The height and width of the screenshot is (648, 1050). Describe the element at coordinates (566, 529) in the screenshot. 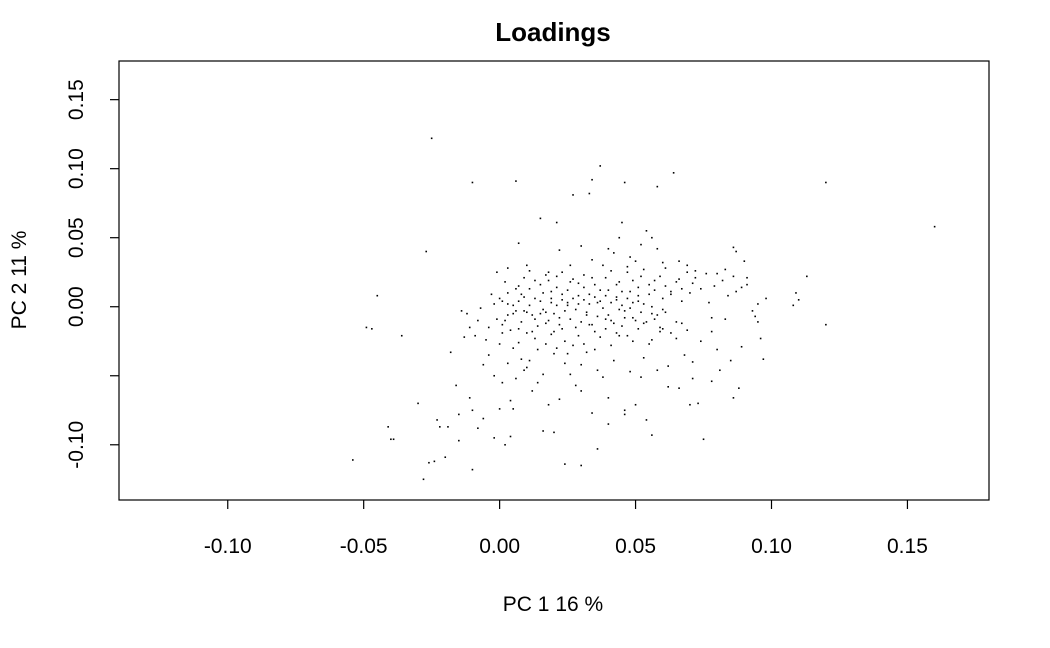

I see `x-axis: -0.10 -0.05 0.00 0.05 0.10 0.15` at that location.